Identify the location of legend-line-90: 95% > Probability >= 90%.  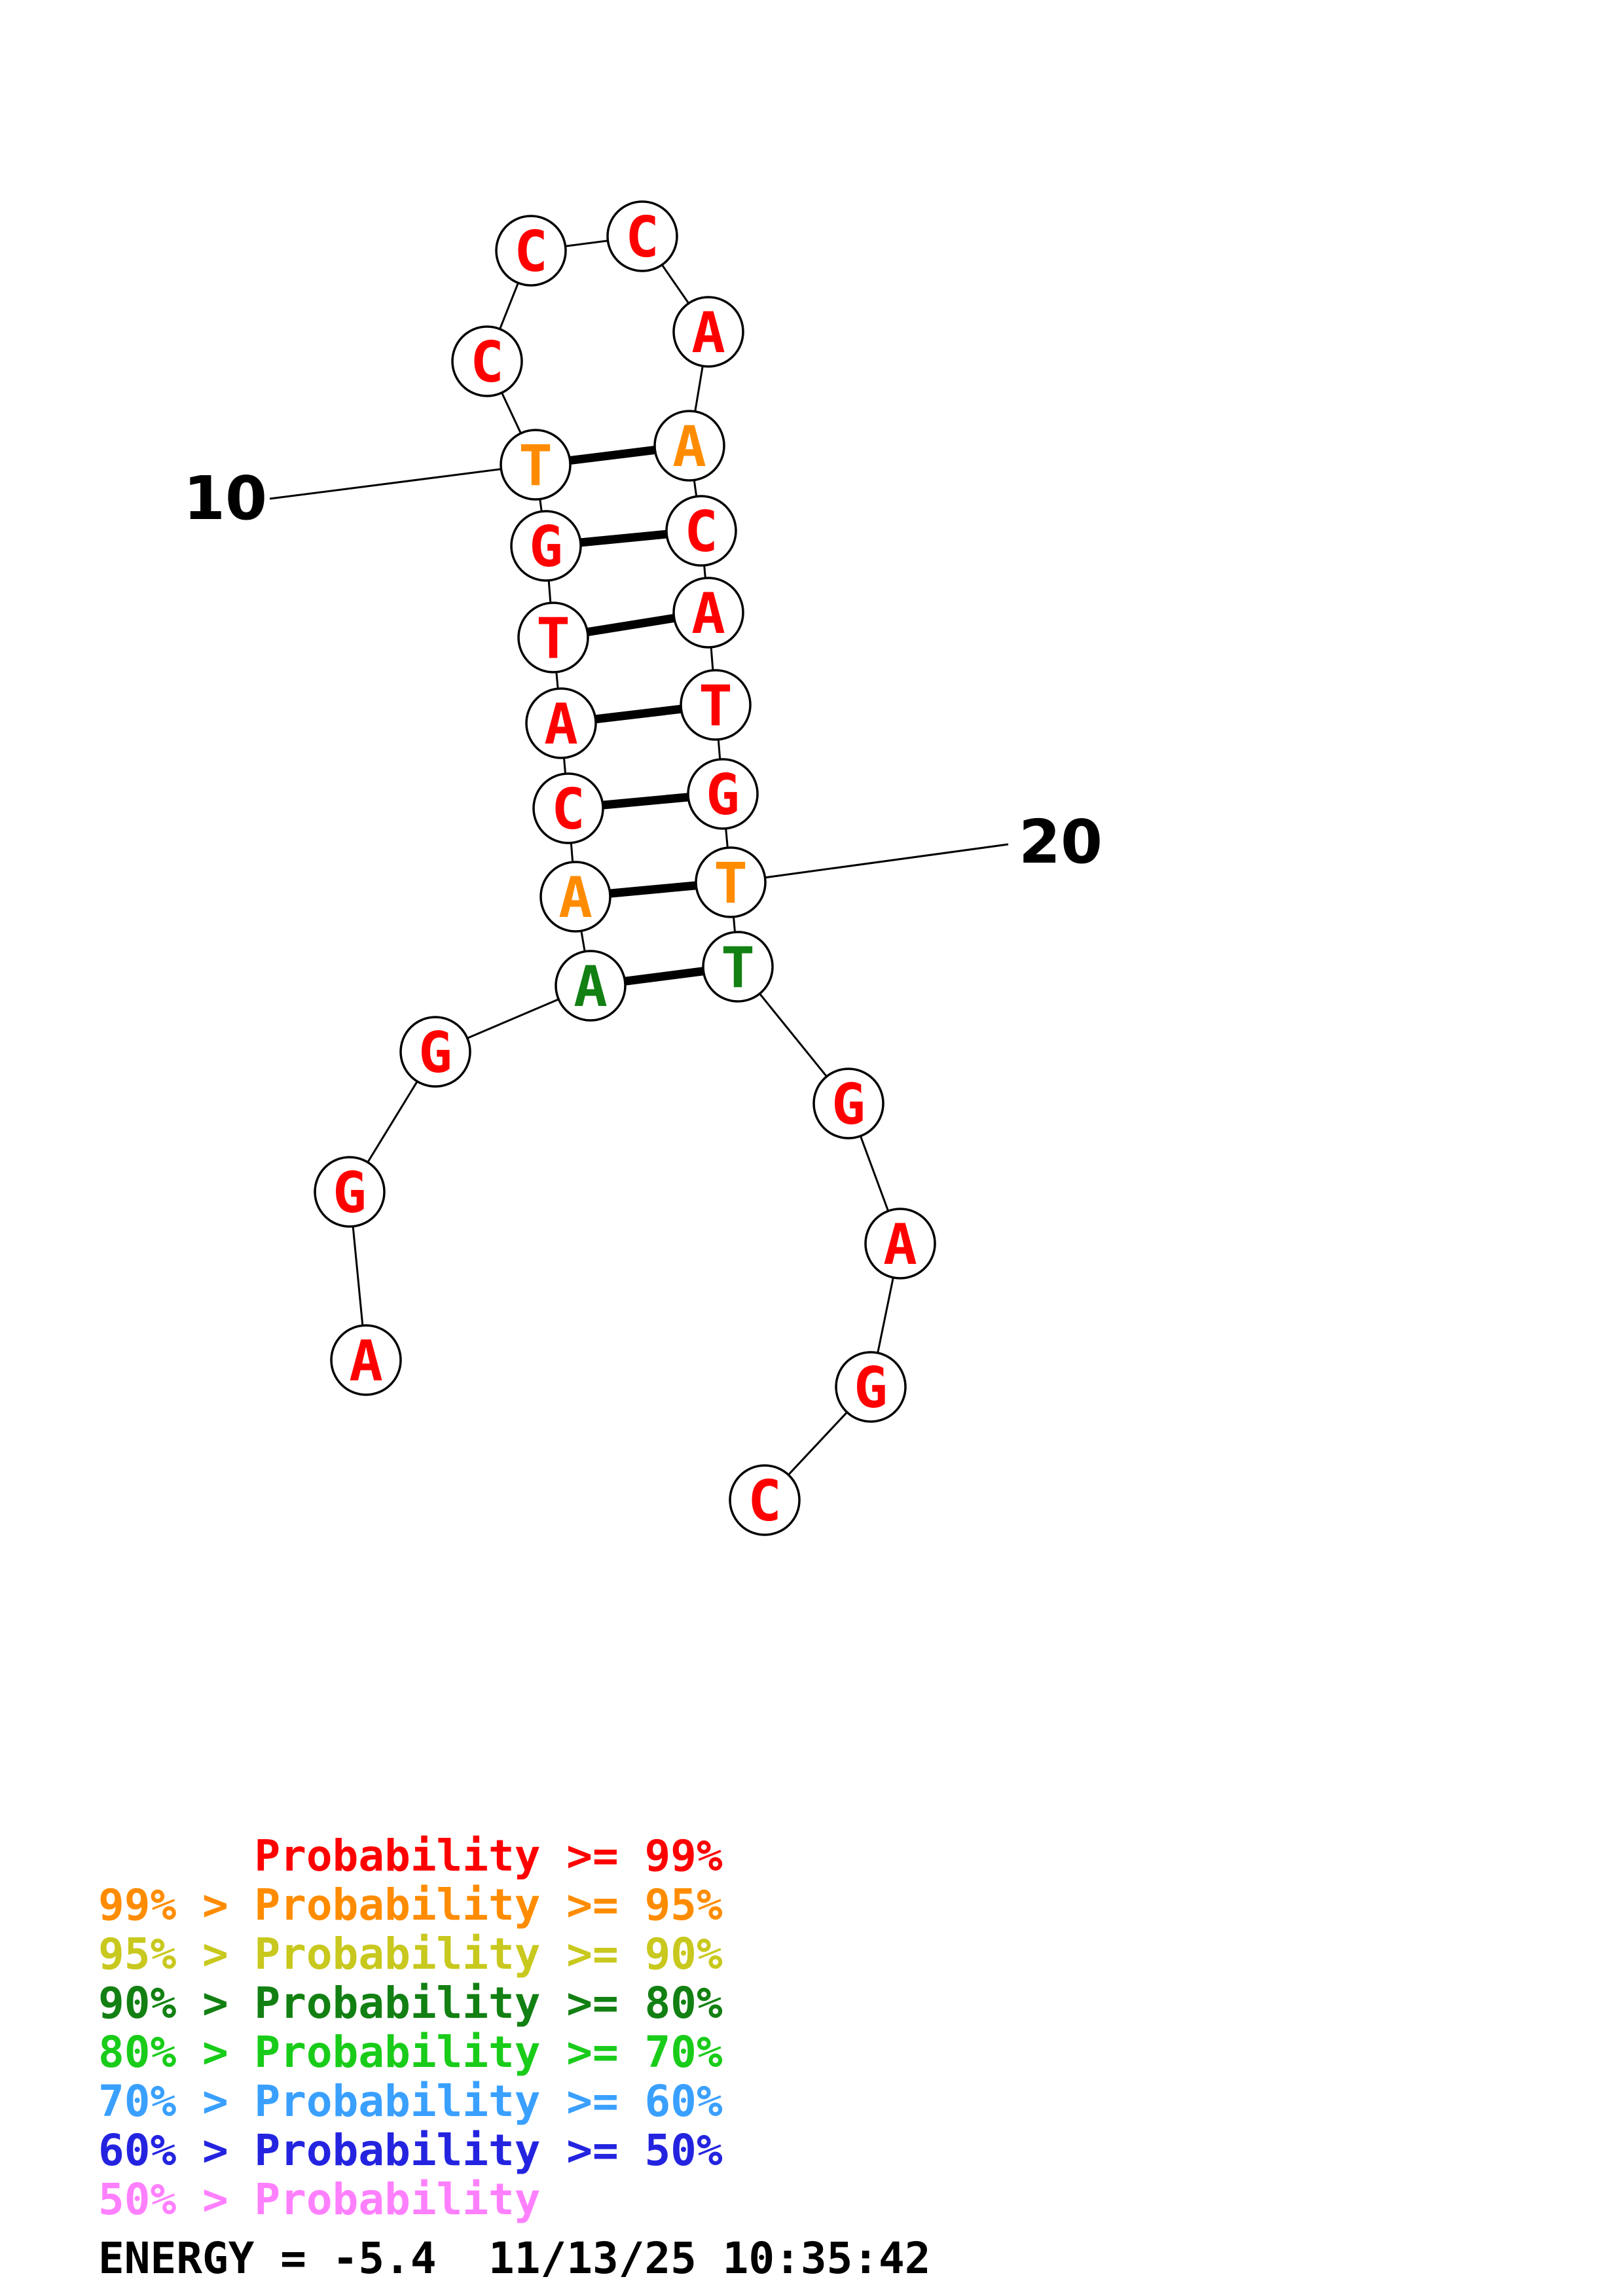
(410, 1954).